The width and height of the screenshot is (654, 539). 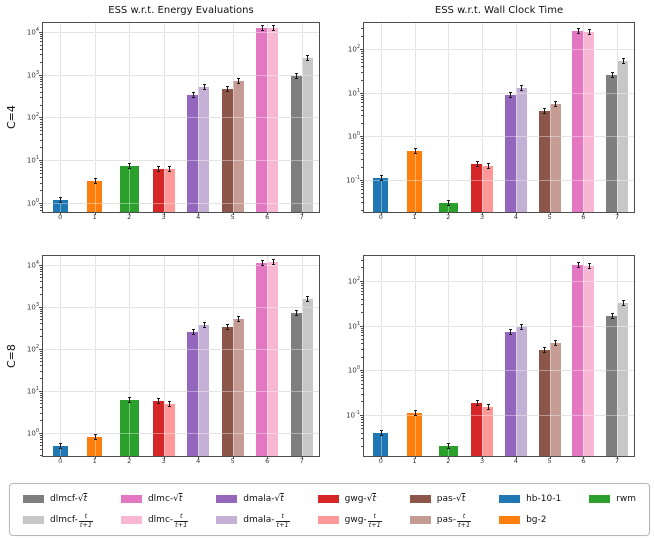 I want to click on legend-label-gwg-sqrt: gwg- √ t, so click(x=360, y=498).